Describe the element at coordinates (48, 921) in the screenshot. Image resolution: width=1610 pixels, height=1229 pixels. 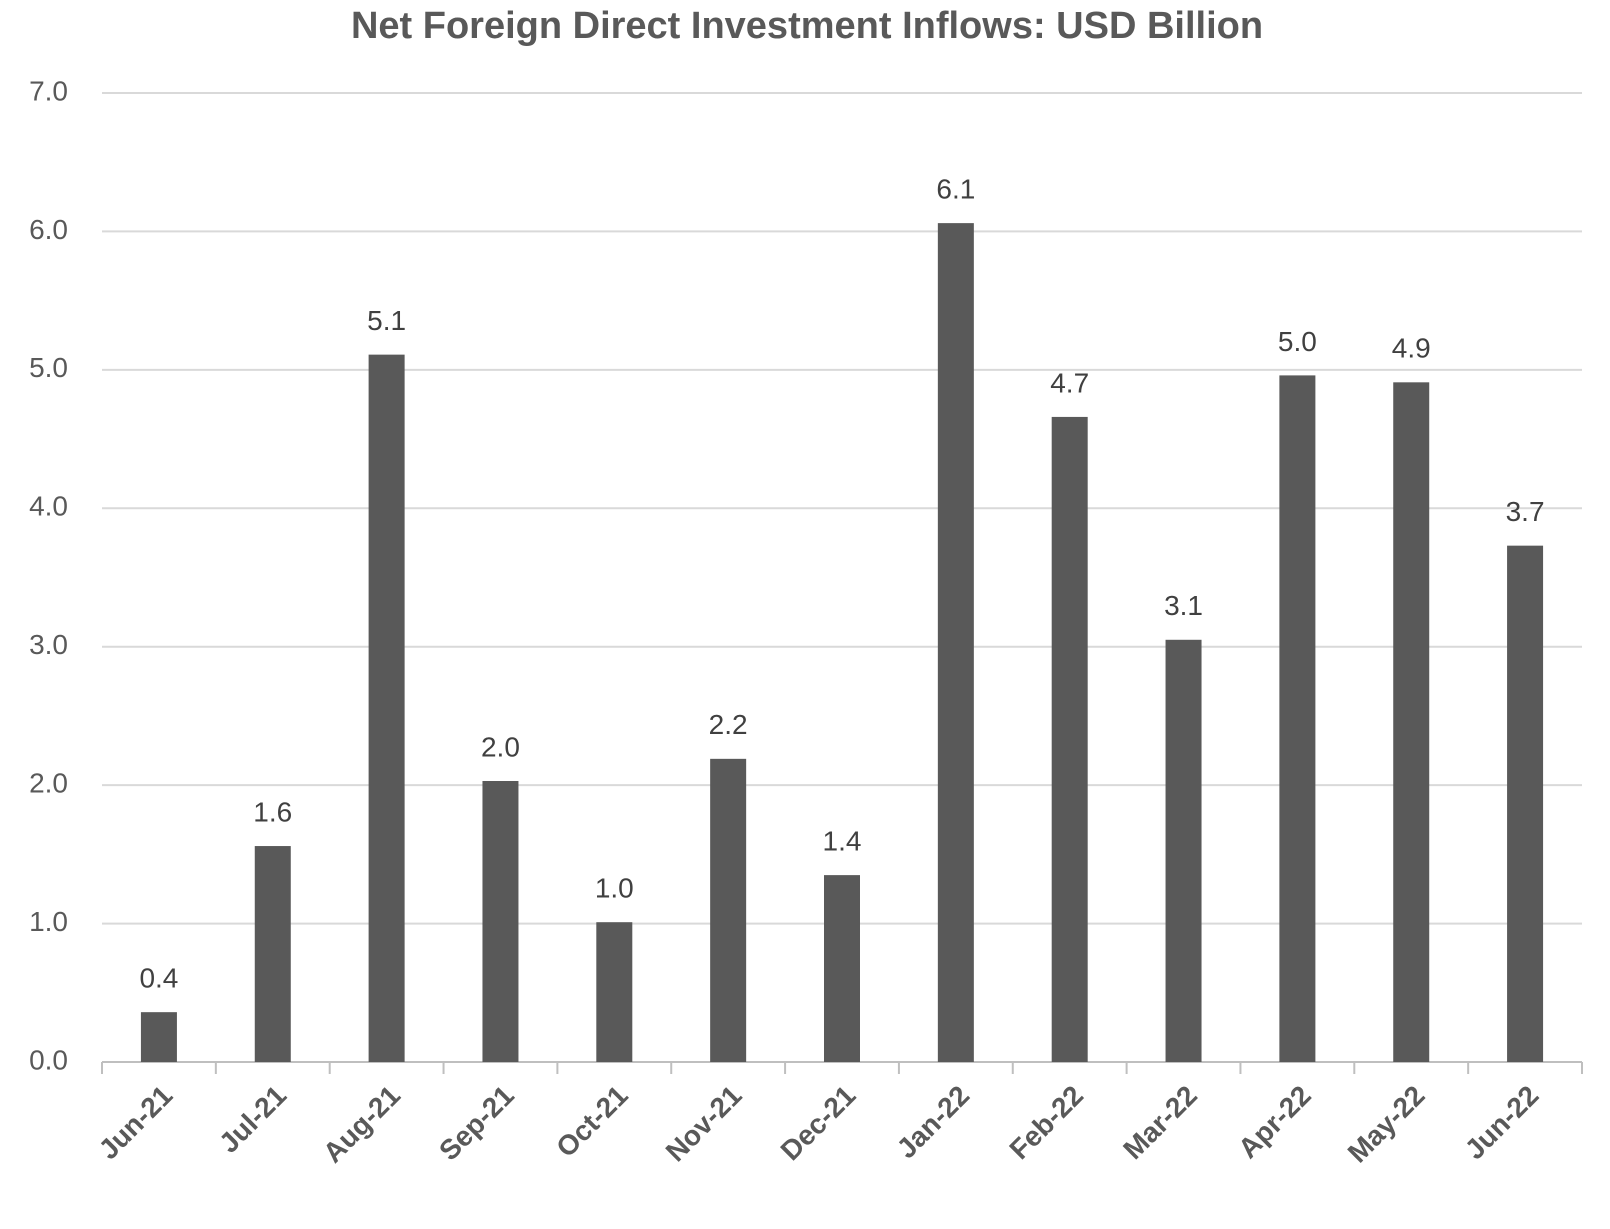
I see `y-tick-label: 1.0` at that location.